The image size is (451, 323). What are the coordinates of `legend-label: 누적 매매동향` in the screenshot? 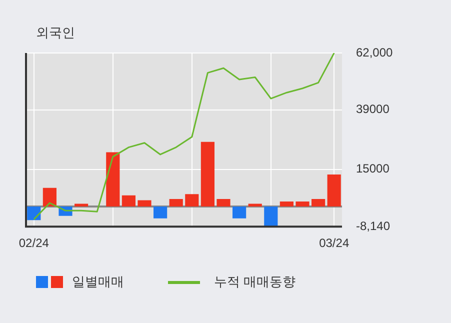 It's located at (255, 282).